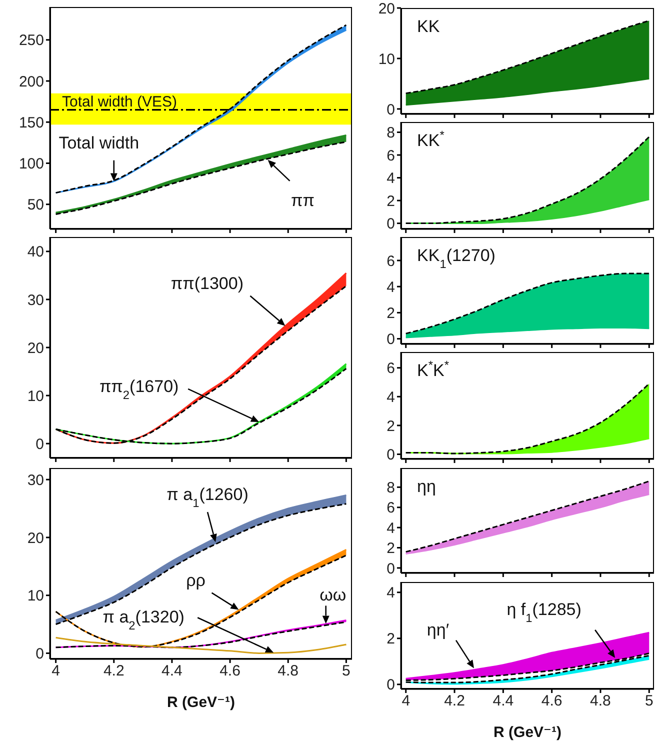 The image size is (672, 744). Describe the element at coordinates (143, 620) in the screenshot. I see `annotation: π a$_{2}$(1320)` at that location.